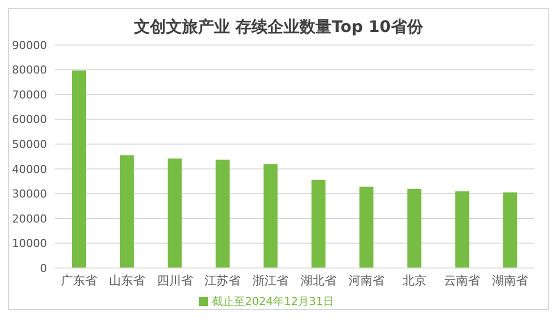 The height and width of the screenshot is (320, 559). I want to click on y-tick-label: 30000, so click(29, 194).